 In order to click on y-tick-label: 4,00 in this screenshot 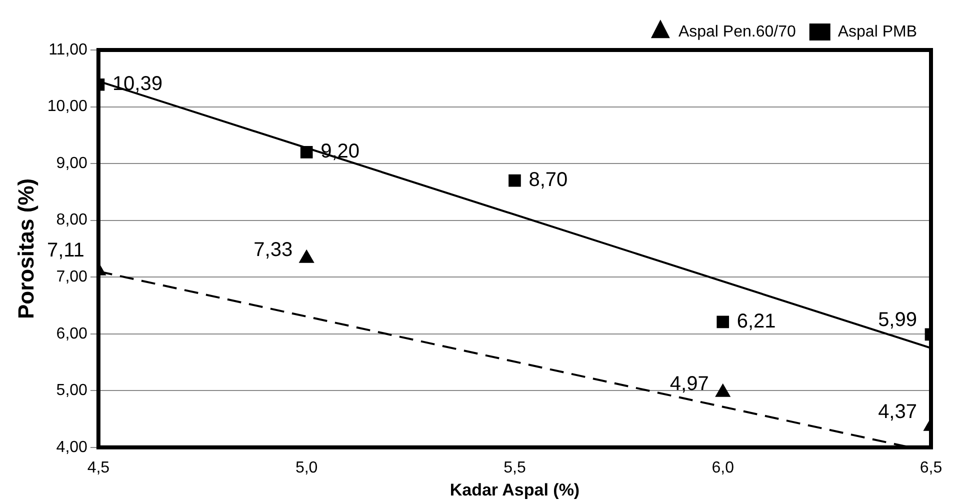, I will do `click(72, 447)`.